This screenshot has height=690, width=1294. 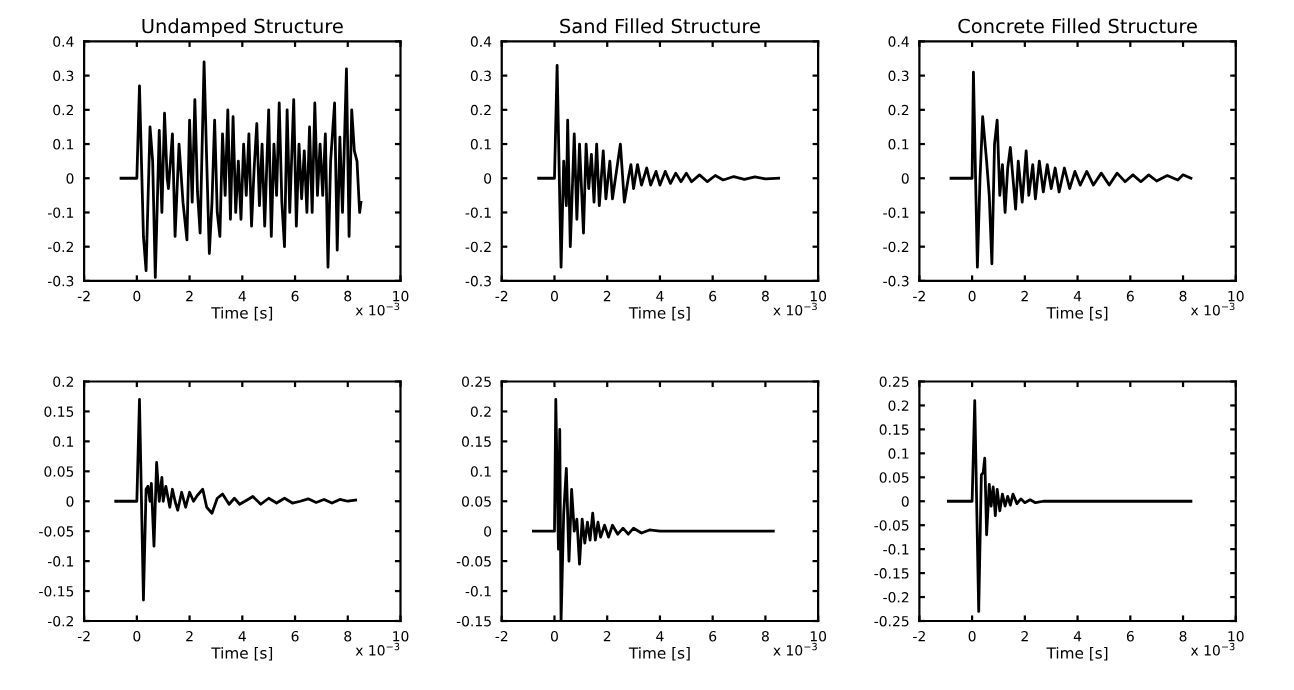 What do you see at coordinates (1077, 26) in the screenshot?
I see `chart-title: Concrete Filled Structure` at bounding box center [1077, 26].